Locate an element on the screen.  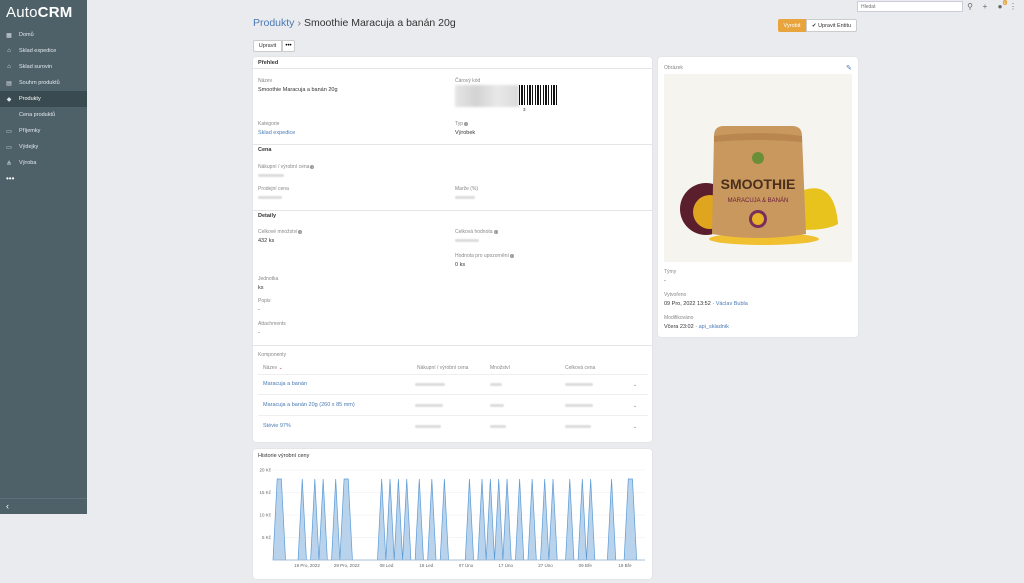
table-row: Maracuja a banán 20g (260 x 85 mm) ⌄ is located at coordinates (453, 406).